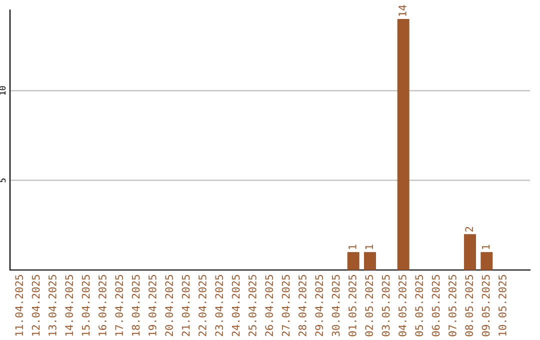 The width and height of the screenshot is (540, 340). I want to click on x-tick-label: 11.04.2025, so click(19, 305).